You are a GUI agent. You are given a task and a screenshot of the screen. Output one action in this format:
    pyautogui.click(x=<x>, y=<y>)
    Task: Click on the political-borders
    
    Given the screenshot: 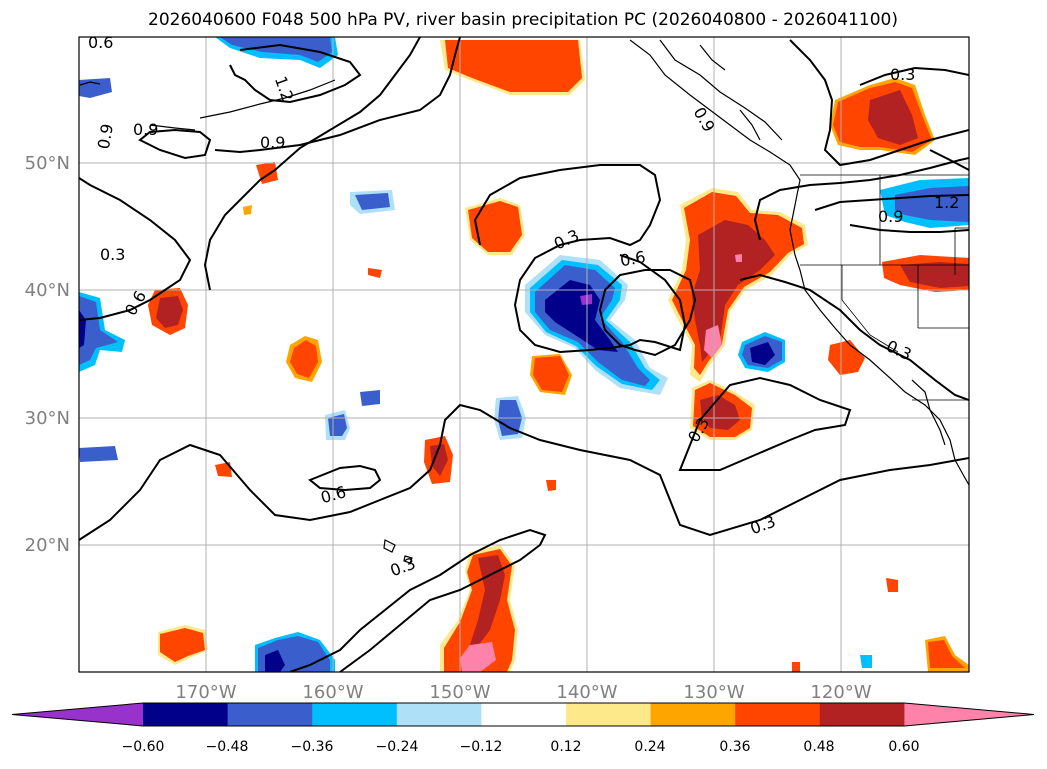 What is the action you would take?
    pyautogui.click(x=884, y=287)
    